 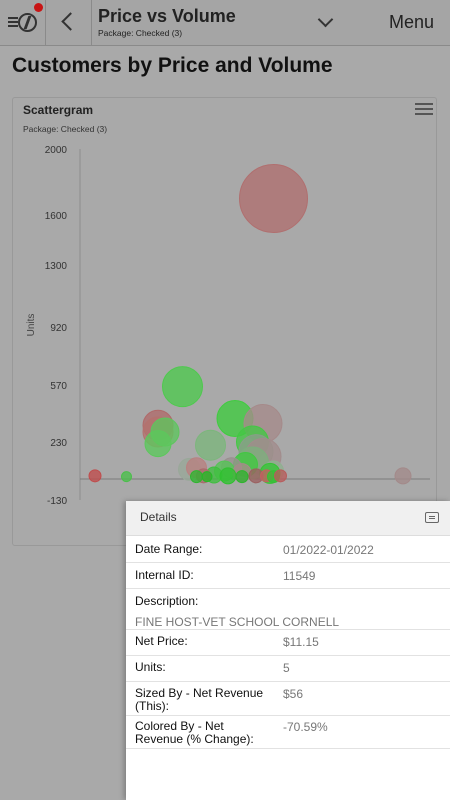 I want to click on detail-label: Units:, so click(x=150, y=667).